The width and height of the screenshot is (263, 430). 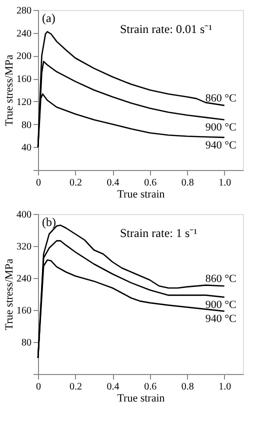 What do you see at coordinates (24, 11) in the screenshot?
I see `y-tick-label: 280` at bounding box center [24, 11].